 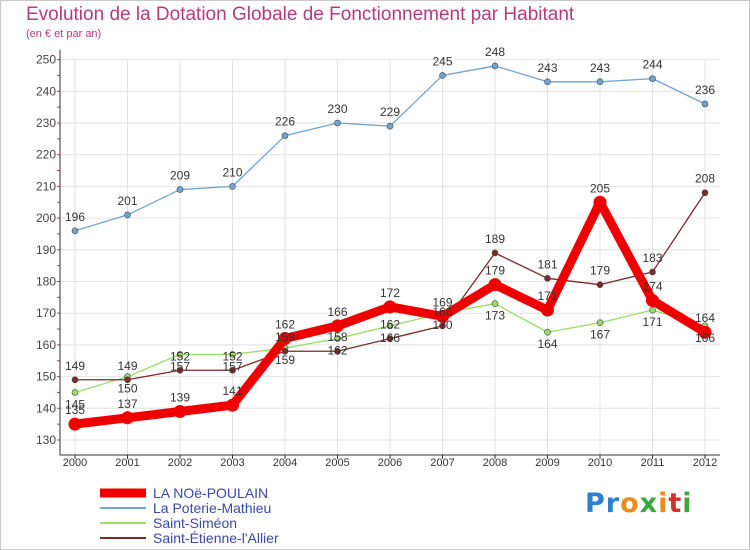 I want to click on data-label: 172, so click(x=390, y=293).